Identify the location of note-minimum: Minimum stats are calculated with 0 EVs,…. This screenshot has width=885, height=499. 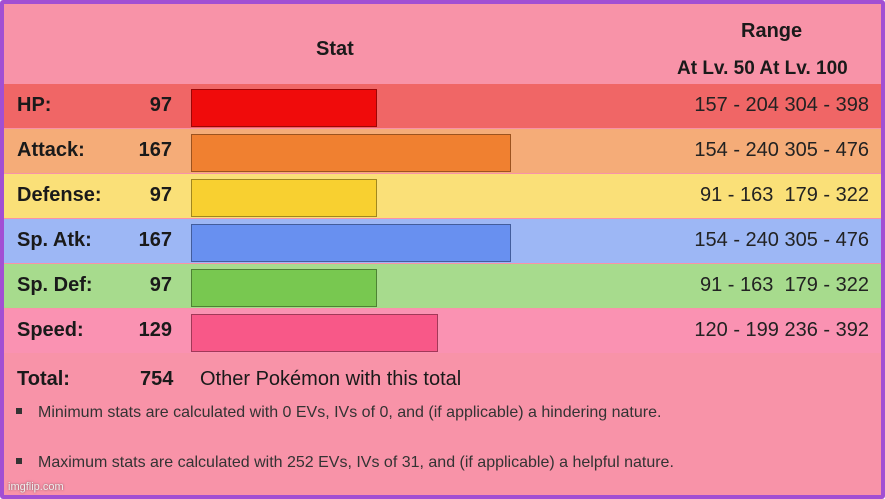
(338, 413).